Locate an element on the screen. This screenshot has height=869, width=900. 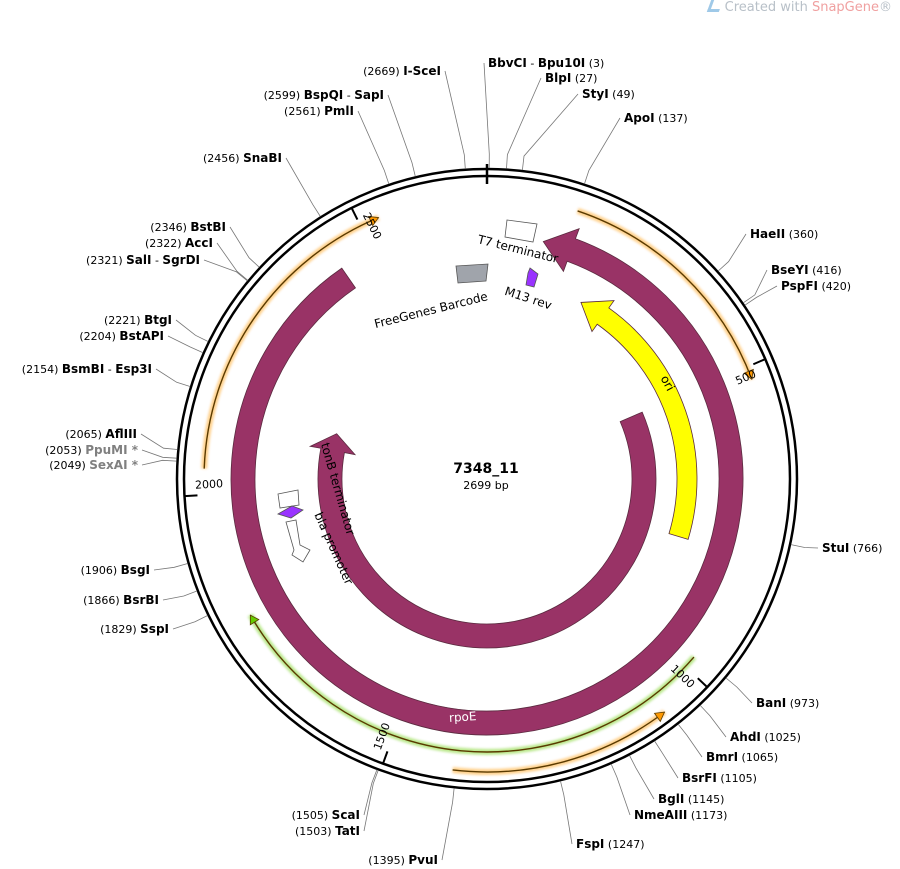
site-bsrfi: BsrFI (1105) is located at coordinates (705, 762).